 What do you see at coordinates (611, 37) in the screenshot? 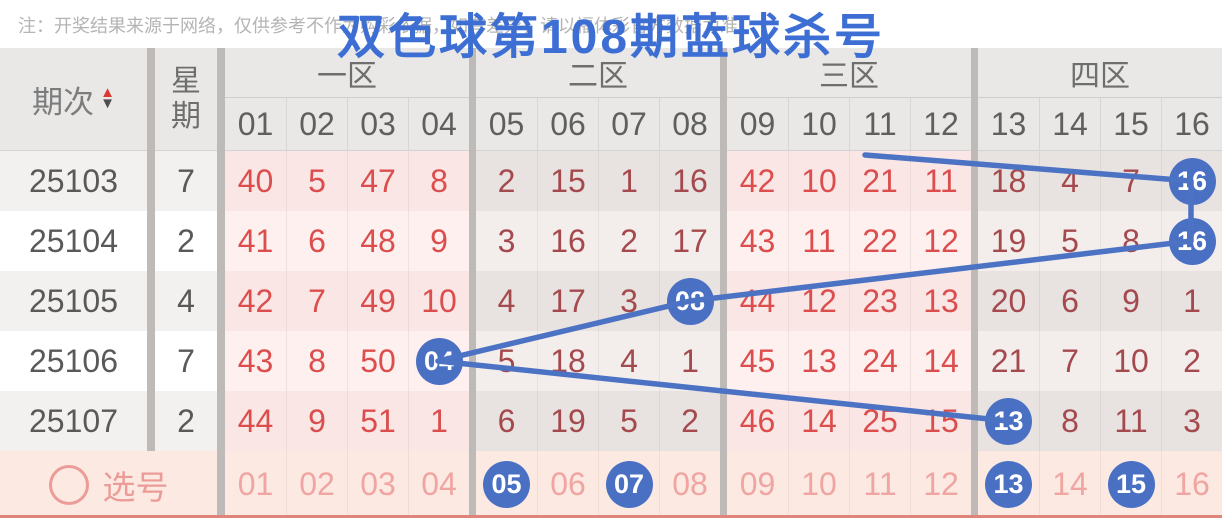
I see `page-title: 双色球第108期蓝球杀号` at bounding box center [611, 37].